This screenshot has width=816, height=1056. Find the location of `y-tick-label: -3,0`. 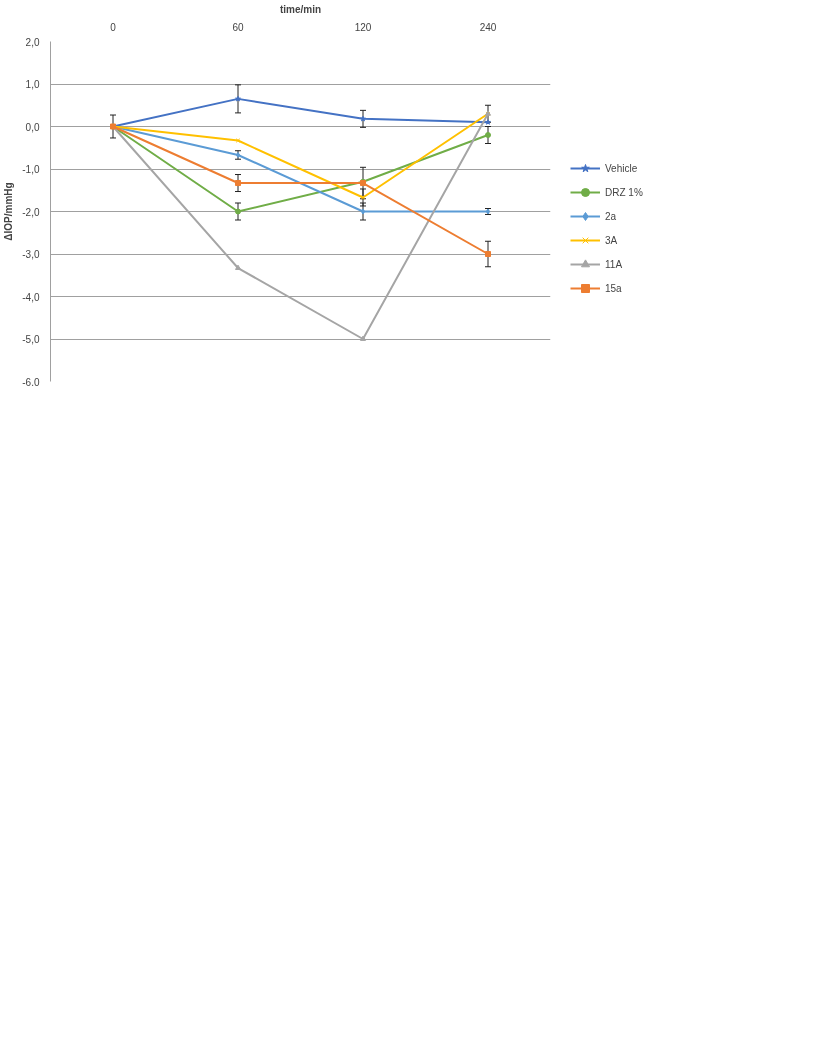

y-tick-label: -3,0 is located at coordinates (31, 254).